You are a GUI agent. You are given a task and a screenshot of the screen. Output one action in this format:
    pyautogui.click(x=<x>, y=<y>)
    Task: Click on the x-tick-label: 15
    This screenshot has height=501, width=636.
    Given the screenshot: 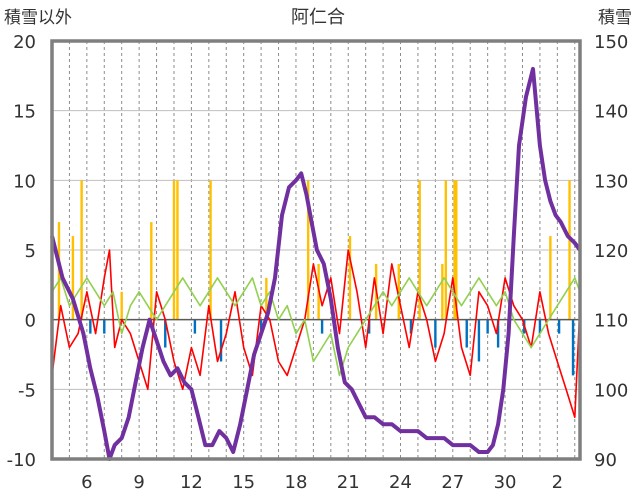 What is the action you would take?
    pyautogui.click(x=243, y=482)
    